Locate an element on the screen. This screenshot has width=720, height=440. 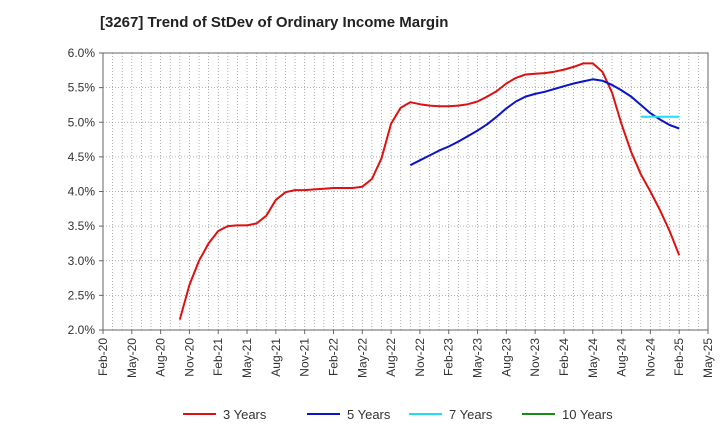
series-line-5-years is located at coordinates (544, 122).